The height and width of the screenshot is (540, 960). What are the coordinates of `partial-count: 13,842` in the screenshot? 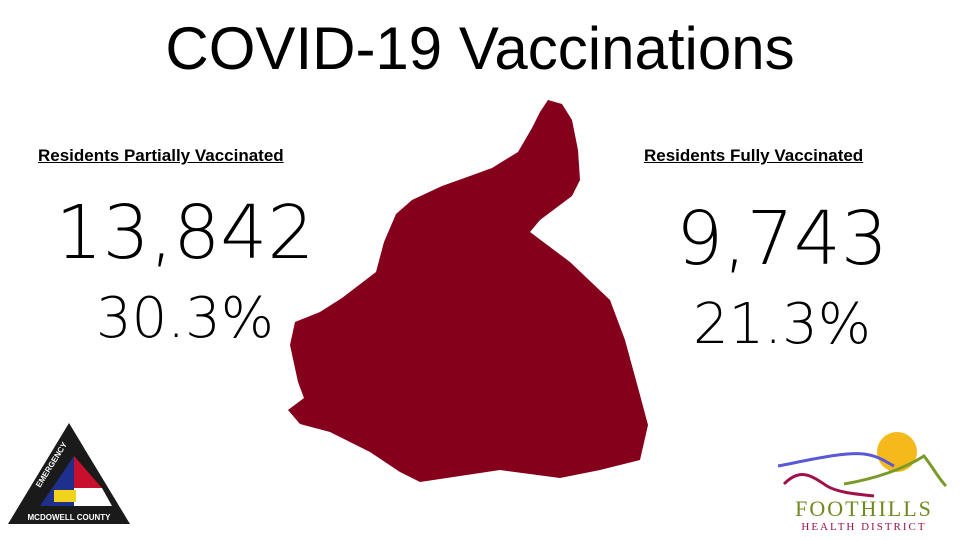 It's located at (185, 233).